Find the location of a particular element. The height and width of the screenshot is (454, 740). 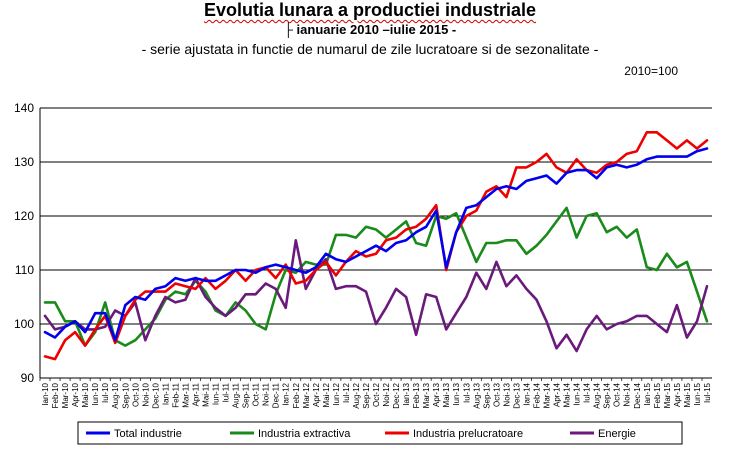

chart-subtitle: ├ ianuarie 2010 –iulie 2015 - is located at coordinates (370, 29).